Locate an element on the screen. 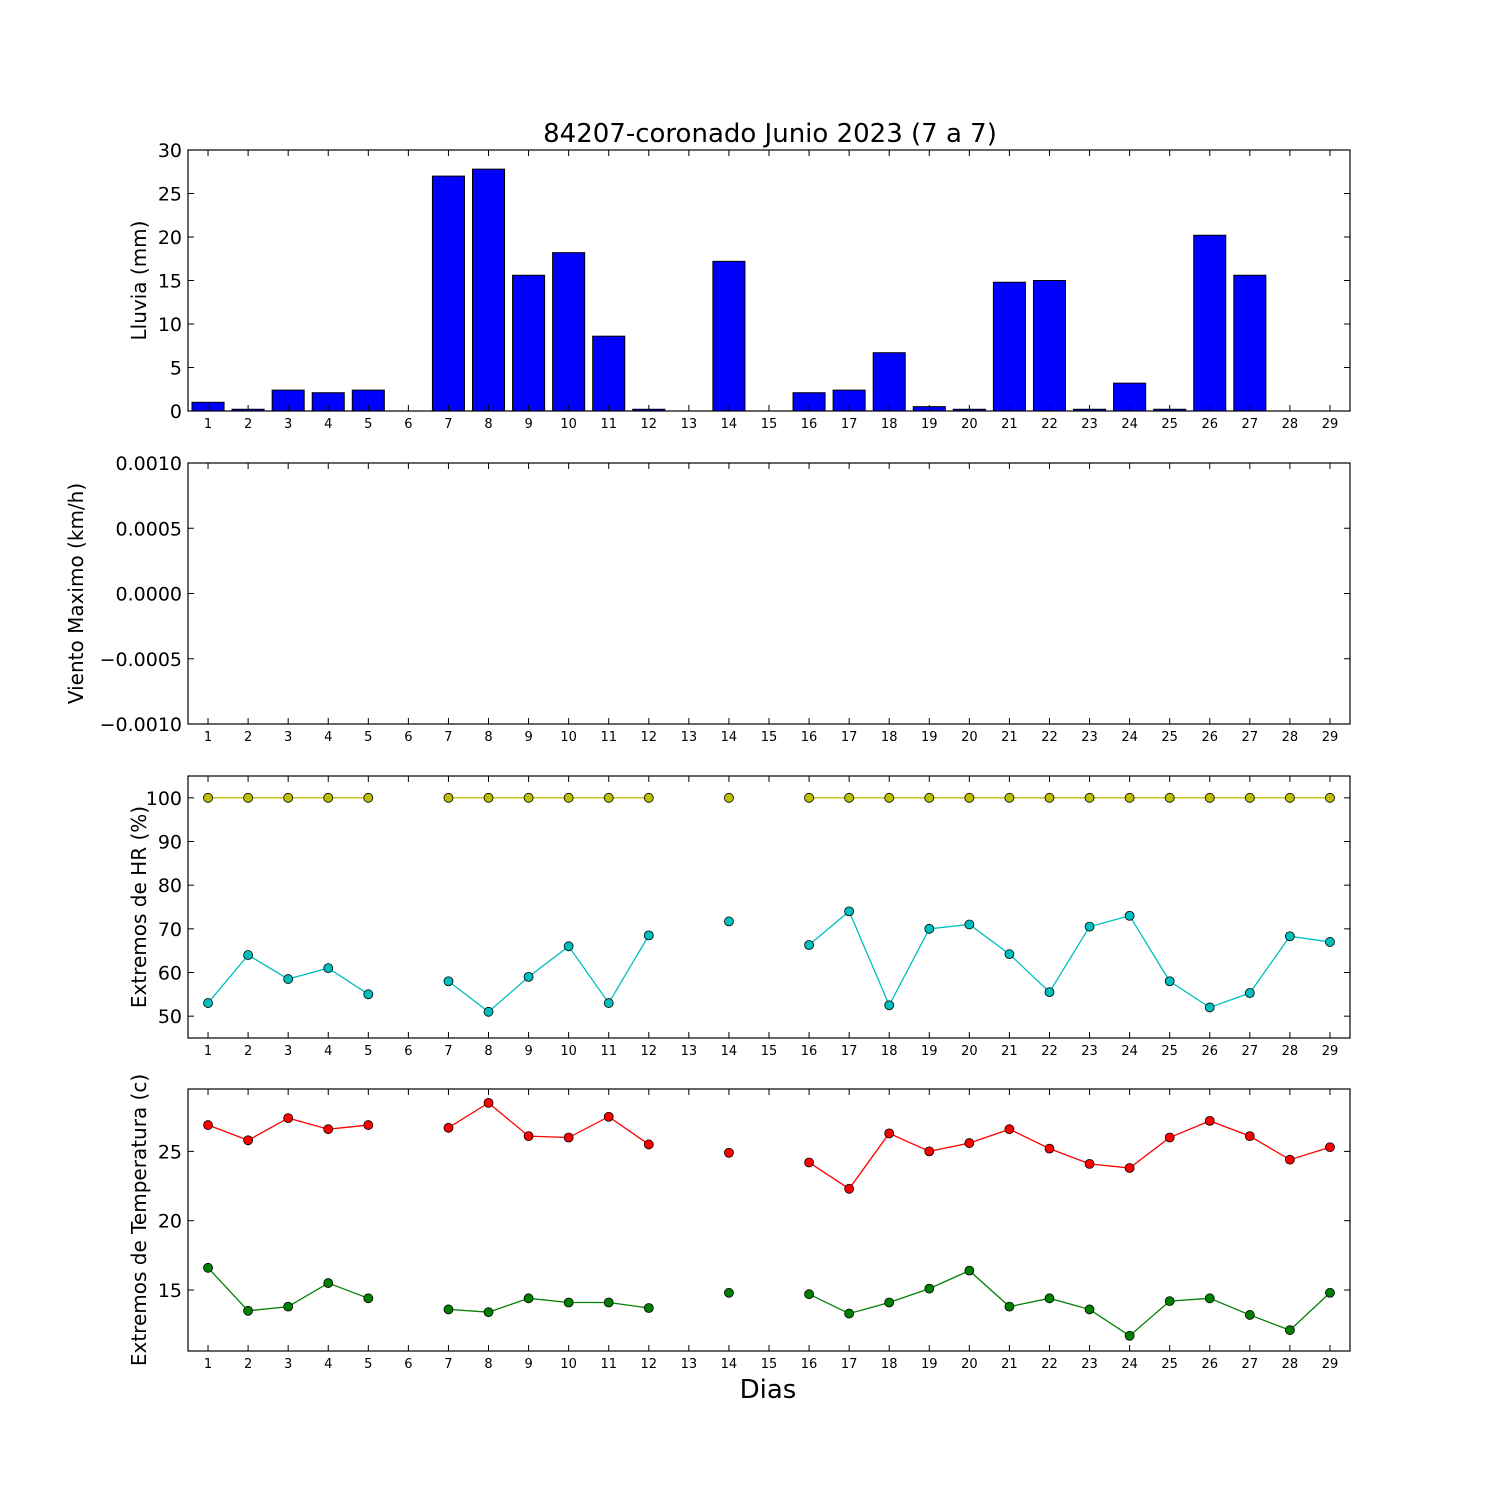 Image resolution: width=1500 pixels, height=1500 pixels. y-axis-label: Lluvia (mm) is located at coordinates (139, 281).